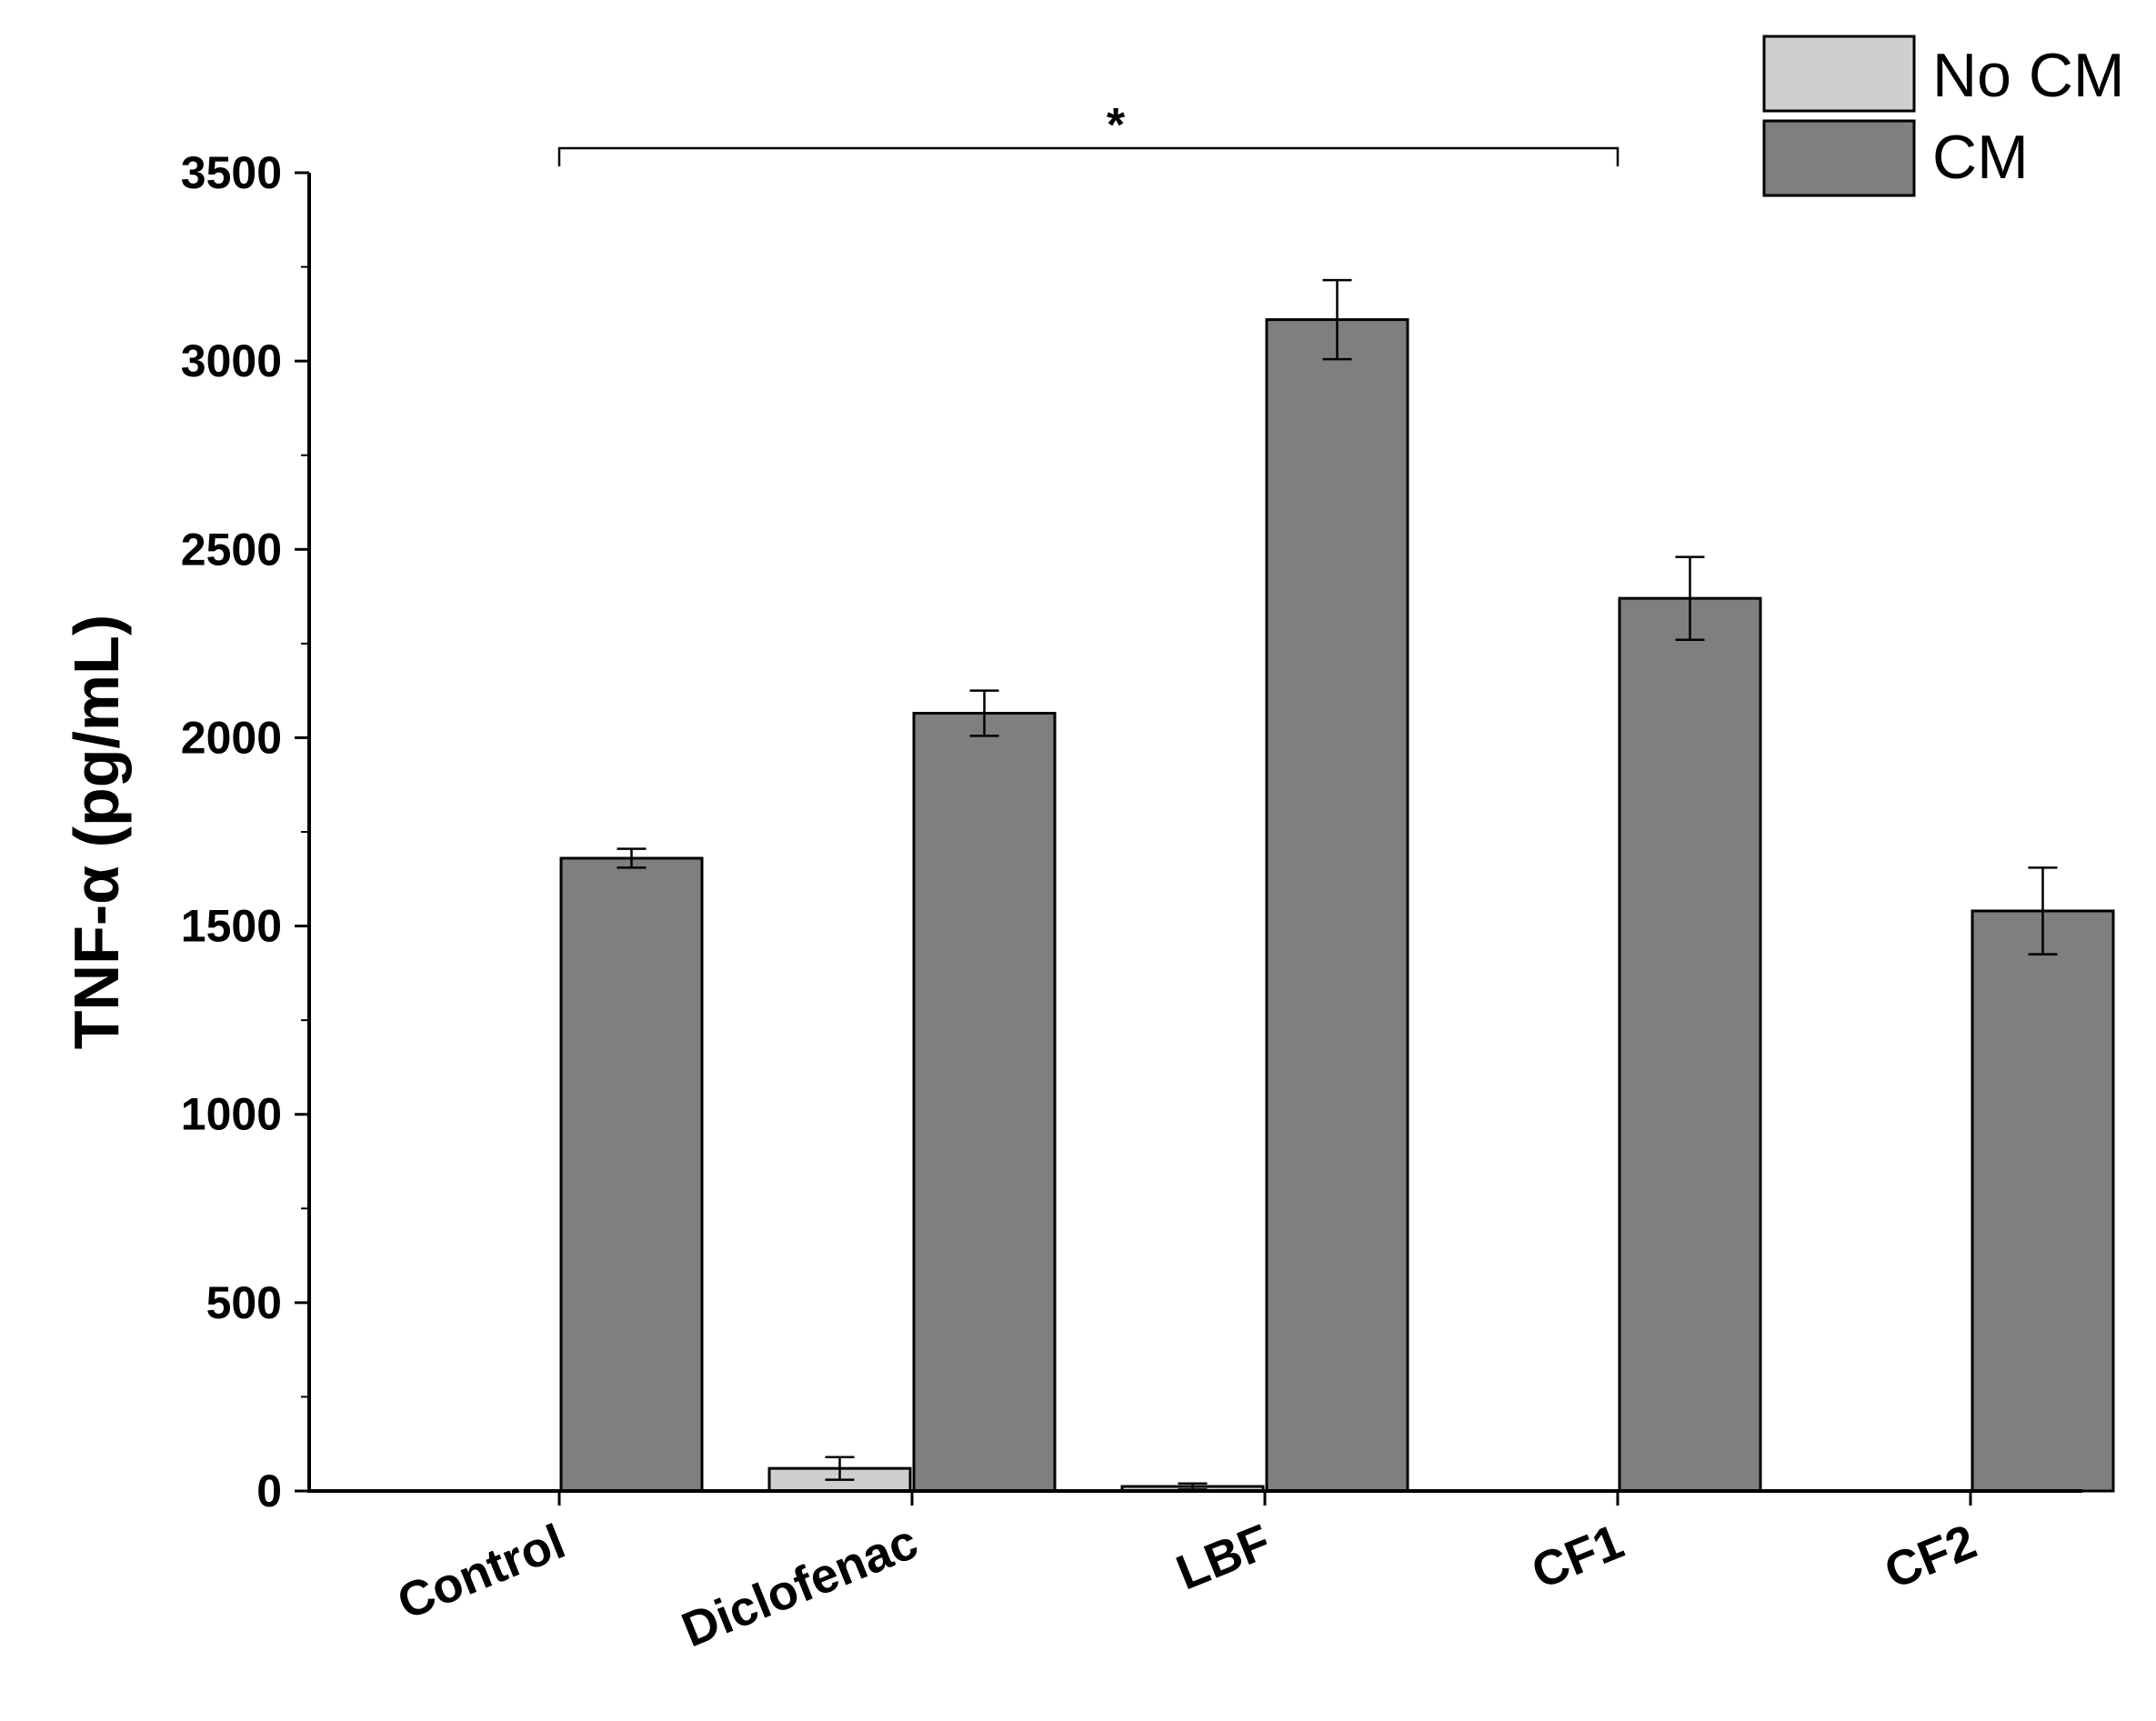 The width and height of the screenshot is (2156, 1721). Describe the element at coordinates (2043, 911) in the screenshot. I see `error-bar-cm-cf2` at that location.